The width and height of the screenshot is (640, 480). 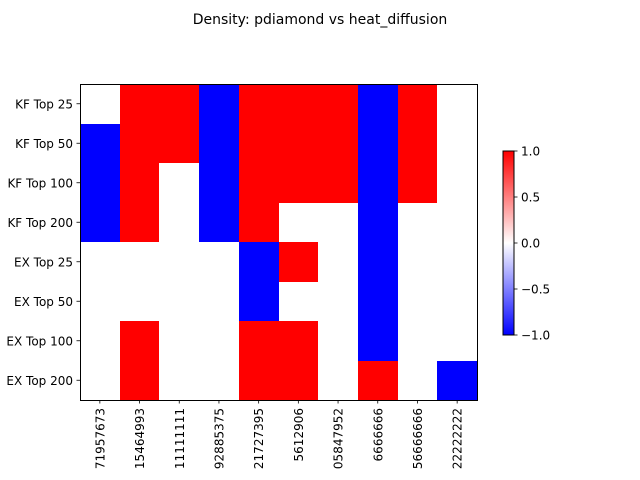 What do you see at coordinates (535, 336) in the screenshot?
I see `colorbar-tick-label: −1.0` at bounding box center [535, 336].